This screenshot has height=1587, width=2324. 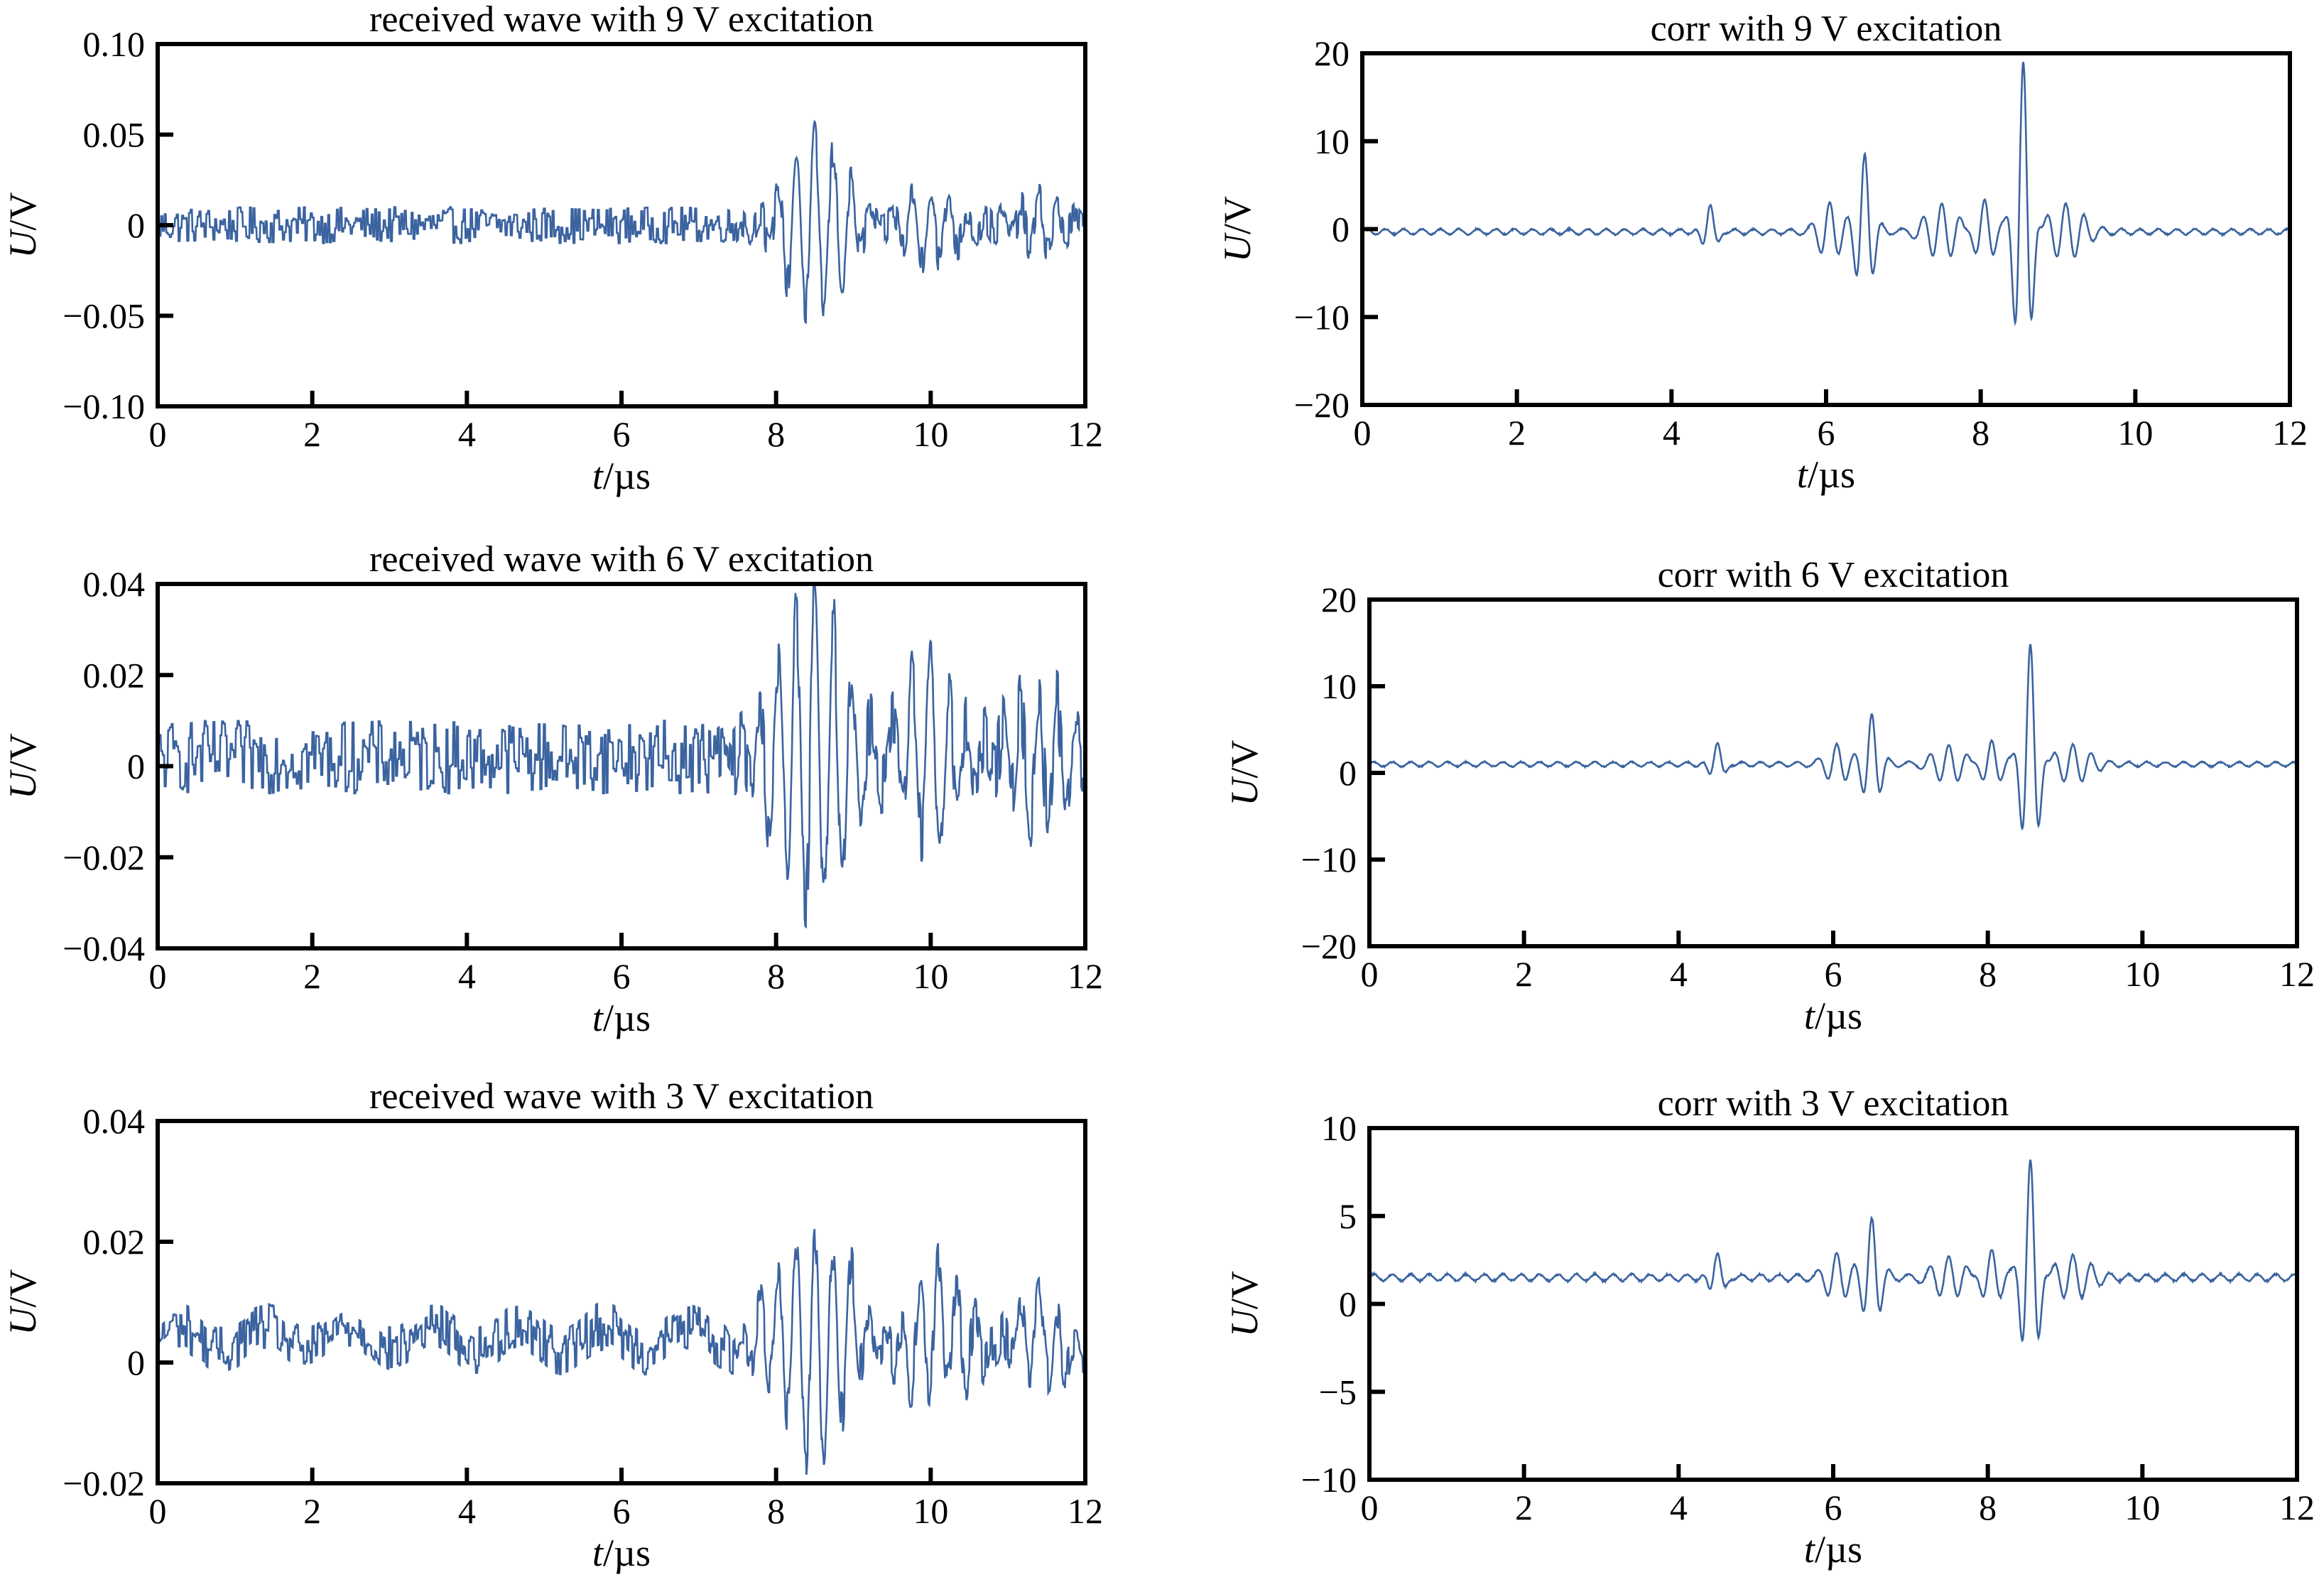 What do you see at coordinates (104, 406) in the screenshot?
I see `y-tick-label: −0.10` at bounding box center [104, 406].